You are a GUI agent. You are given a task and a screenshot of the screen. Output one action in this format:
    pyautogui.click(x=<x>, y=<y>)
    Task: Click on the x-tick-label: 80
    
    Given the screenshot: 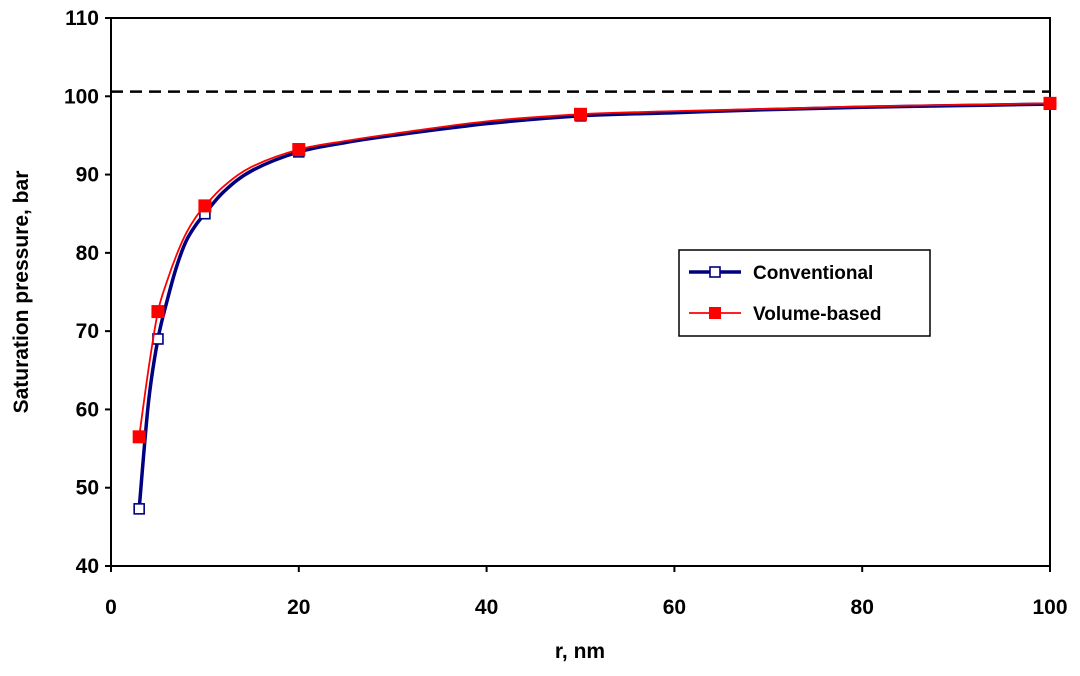 What is the action you would take?
    pyautogui.click(x=862, y=607)
    